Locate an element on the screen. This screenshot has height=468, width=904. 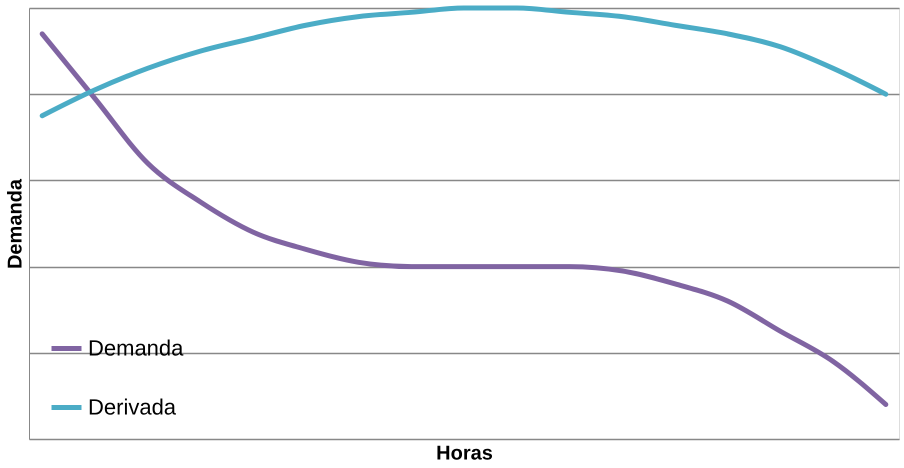
y-axis-title: Demanda is located at coordinates (15, 224).